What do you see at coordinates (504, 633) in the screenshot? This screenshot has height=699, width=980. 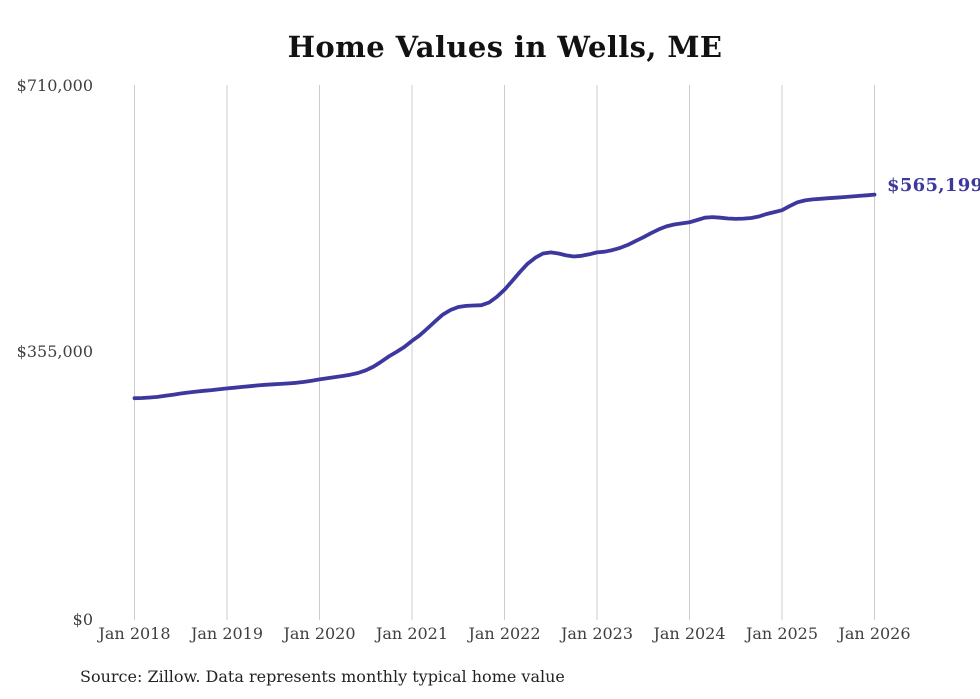 I see `x-axis-tick-jan-2022: Jan 2022` at bounding box center [504, 633].